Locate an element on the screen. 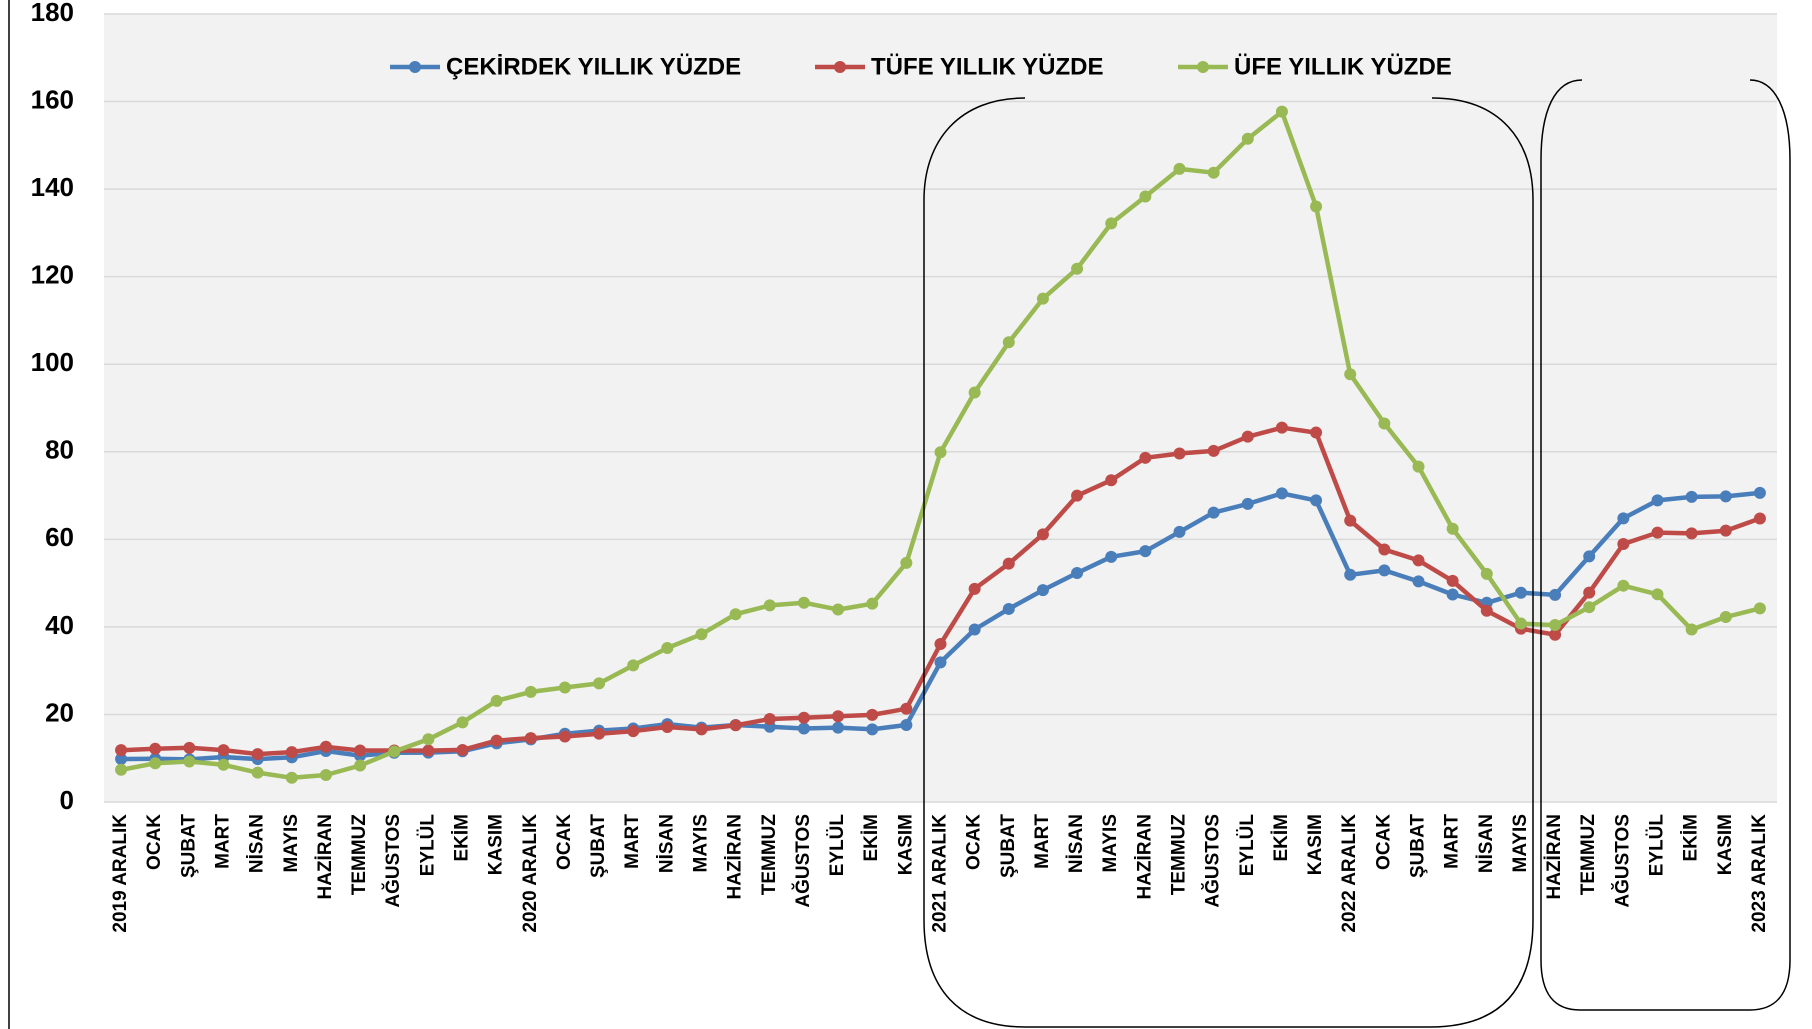  x-tick-label: EKİM is located at coordinates (871, 838).